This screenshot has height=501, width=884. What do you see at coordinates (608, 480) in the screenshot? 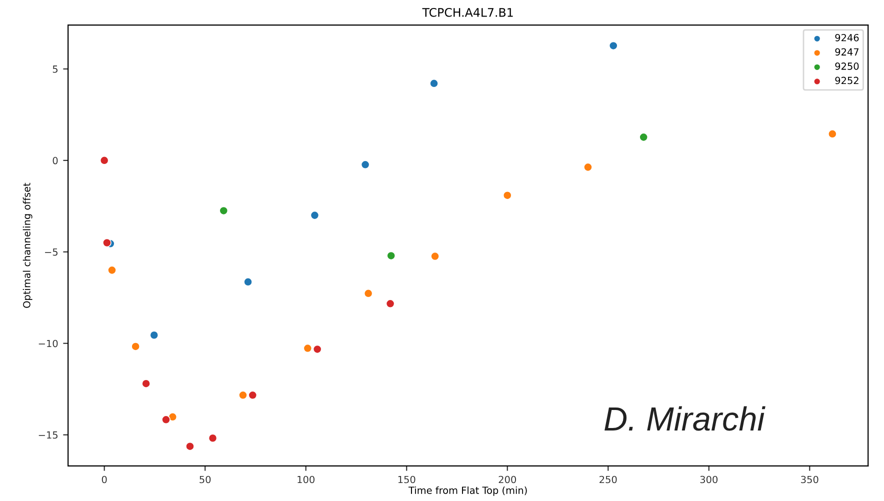
I see `x-tick-label: 250` at bounding box center [608, 480].